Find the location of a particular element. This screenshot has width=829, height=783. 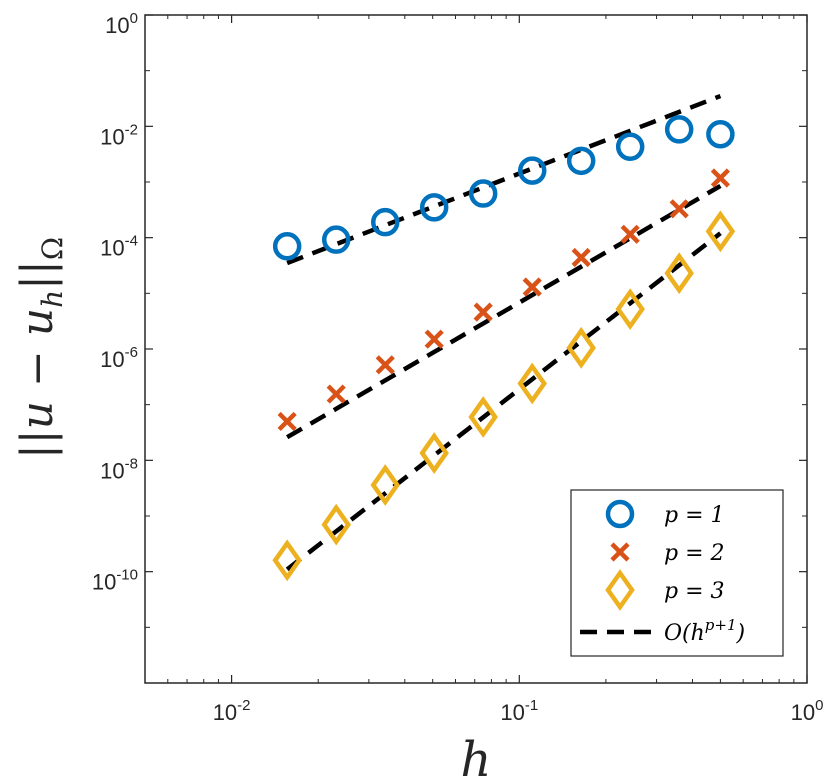

y-tick-label: 10⁻² is located at coordinates (119, 135).